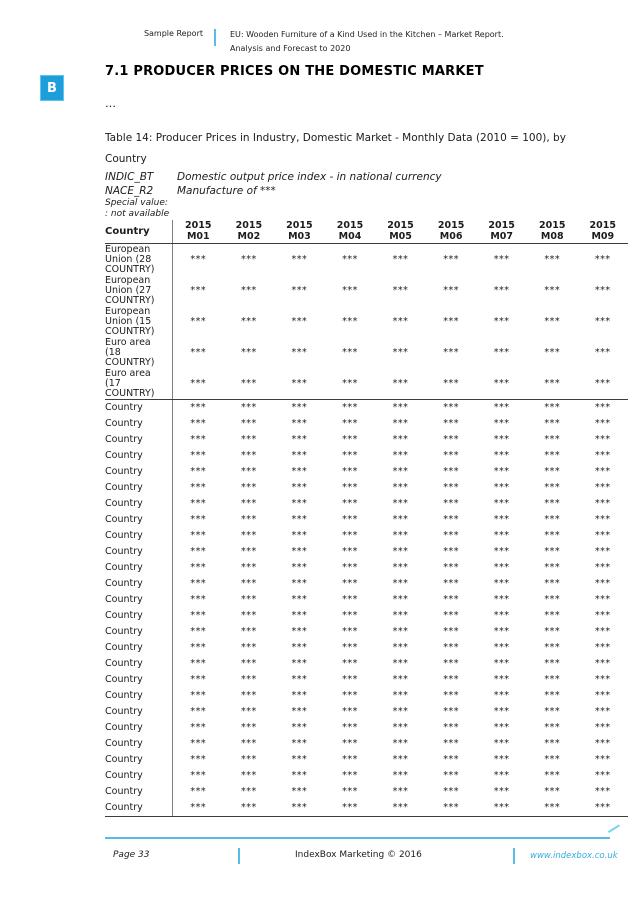 This screenshot has width=638, height=903. What do you see at coordinates (602, 231) in the screenshot?
I see `column-header: 2015 M09` at bounding box center [602, 231].